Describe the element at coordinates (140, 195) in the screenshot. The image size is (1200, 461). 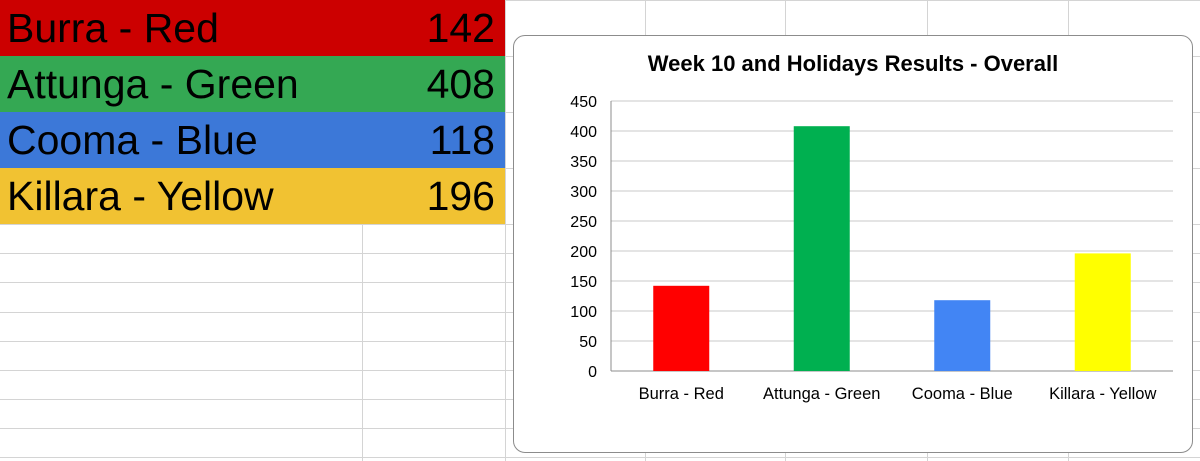
I see `row-label: Killara - Yellow` at that location.